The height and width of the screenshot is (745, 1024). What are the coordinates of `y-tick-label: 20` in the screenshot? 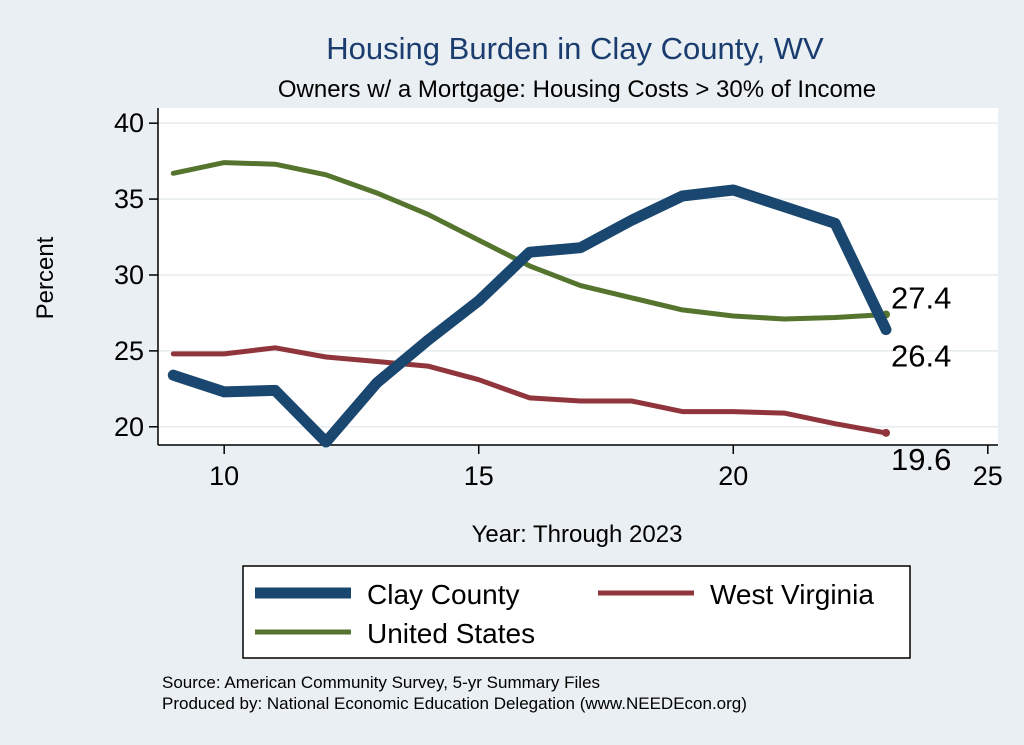 It's located at (129, 427).